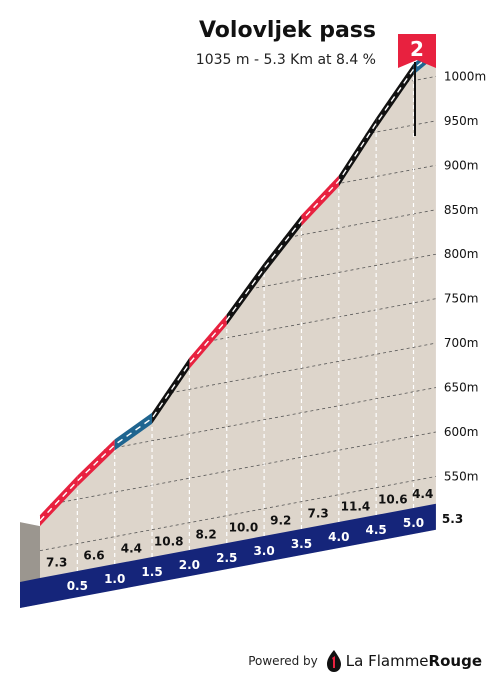  Describe the element at coordinates (461, 121) in the screenshot. I see `y-tick-label: 950m` at that location.